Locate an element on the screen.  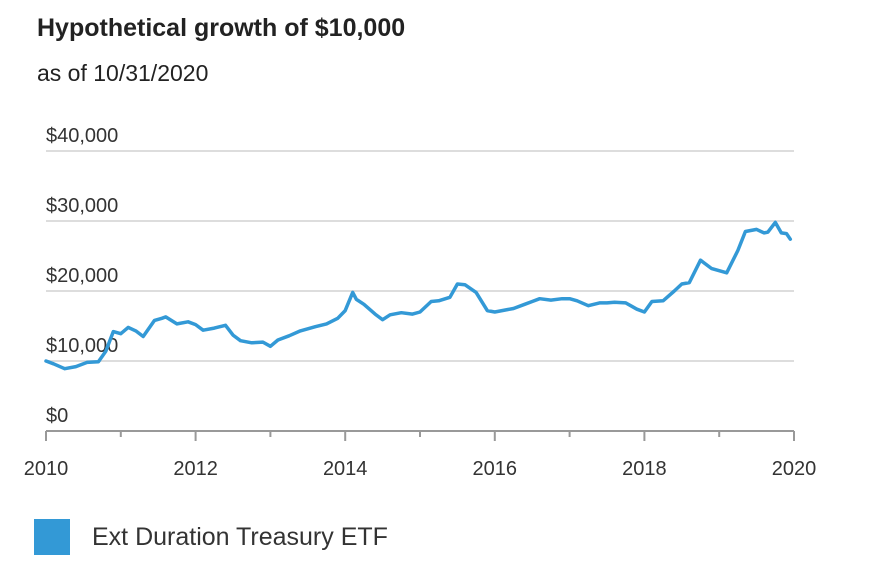
chart-subtitle: as of 10/31/2020 is located at coordinates (123, 73).